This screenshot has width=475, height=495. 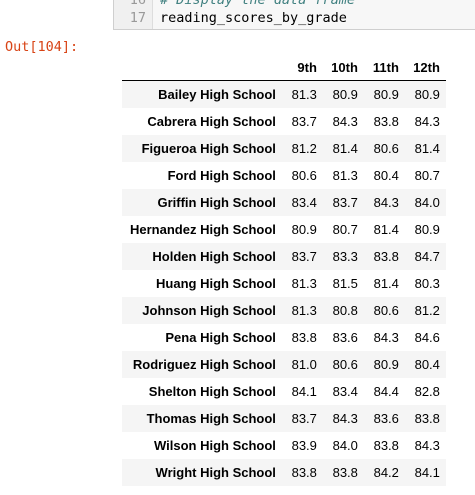 What do you see at coordinates (284, 391) in the screenshot?
I see `table-row: Shelton High School 84.1 83.4 84.4 82.8` at bounding box center [284, 391].